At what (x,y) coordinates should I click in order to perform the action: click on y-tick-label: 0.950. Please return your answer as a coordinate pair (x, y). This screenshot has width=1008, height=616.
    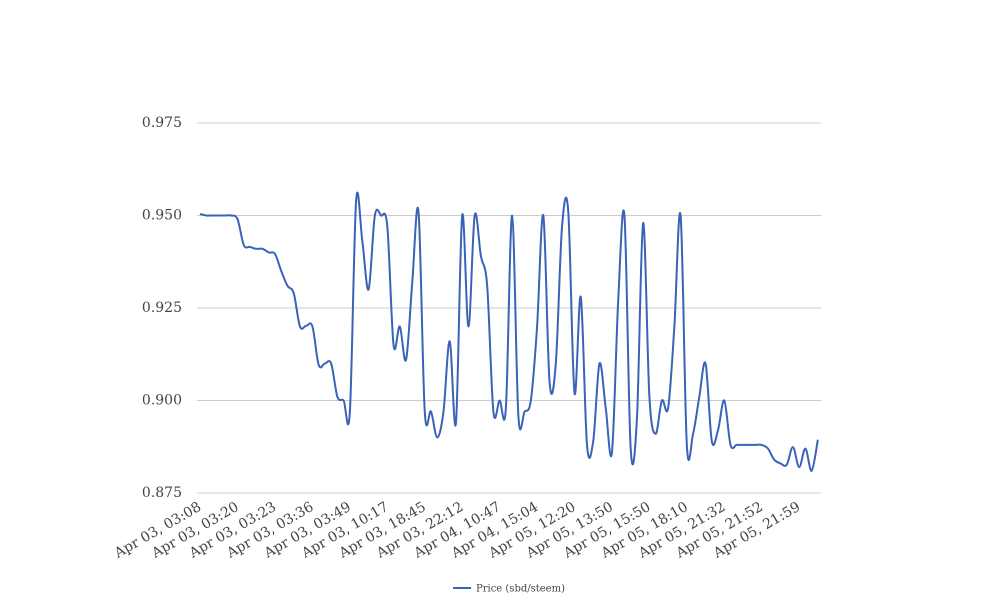
    Looking at the image, I should click on (162, 216).